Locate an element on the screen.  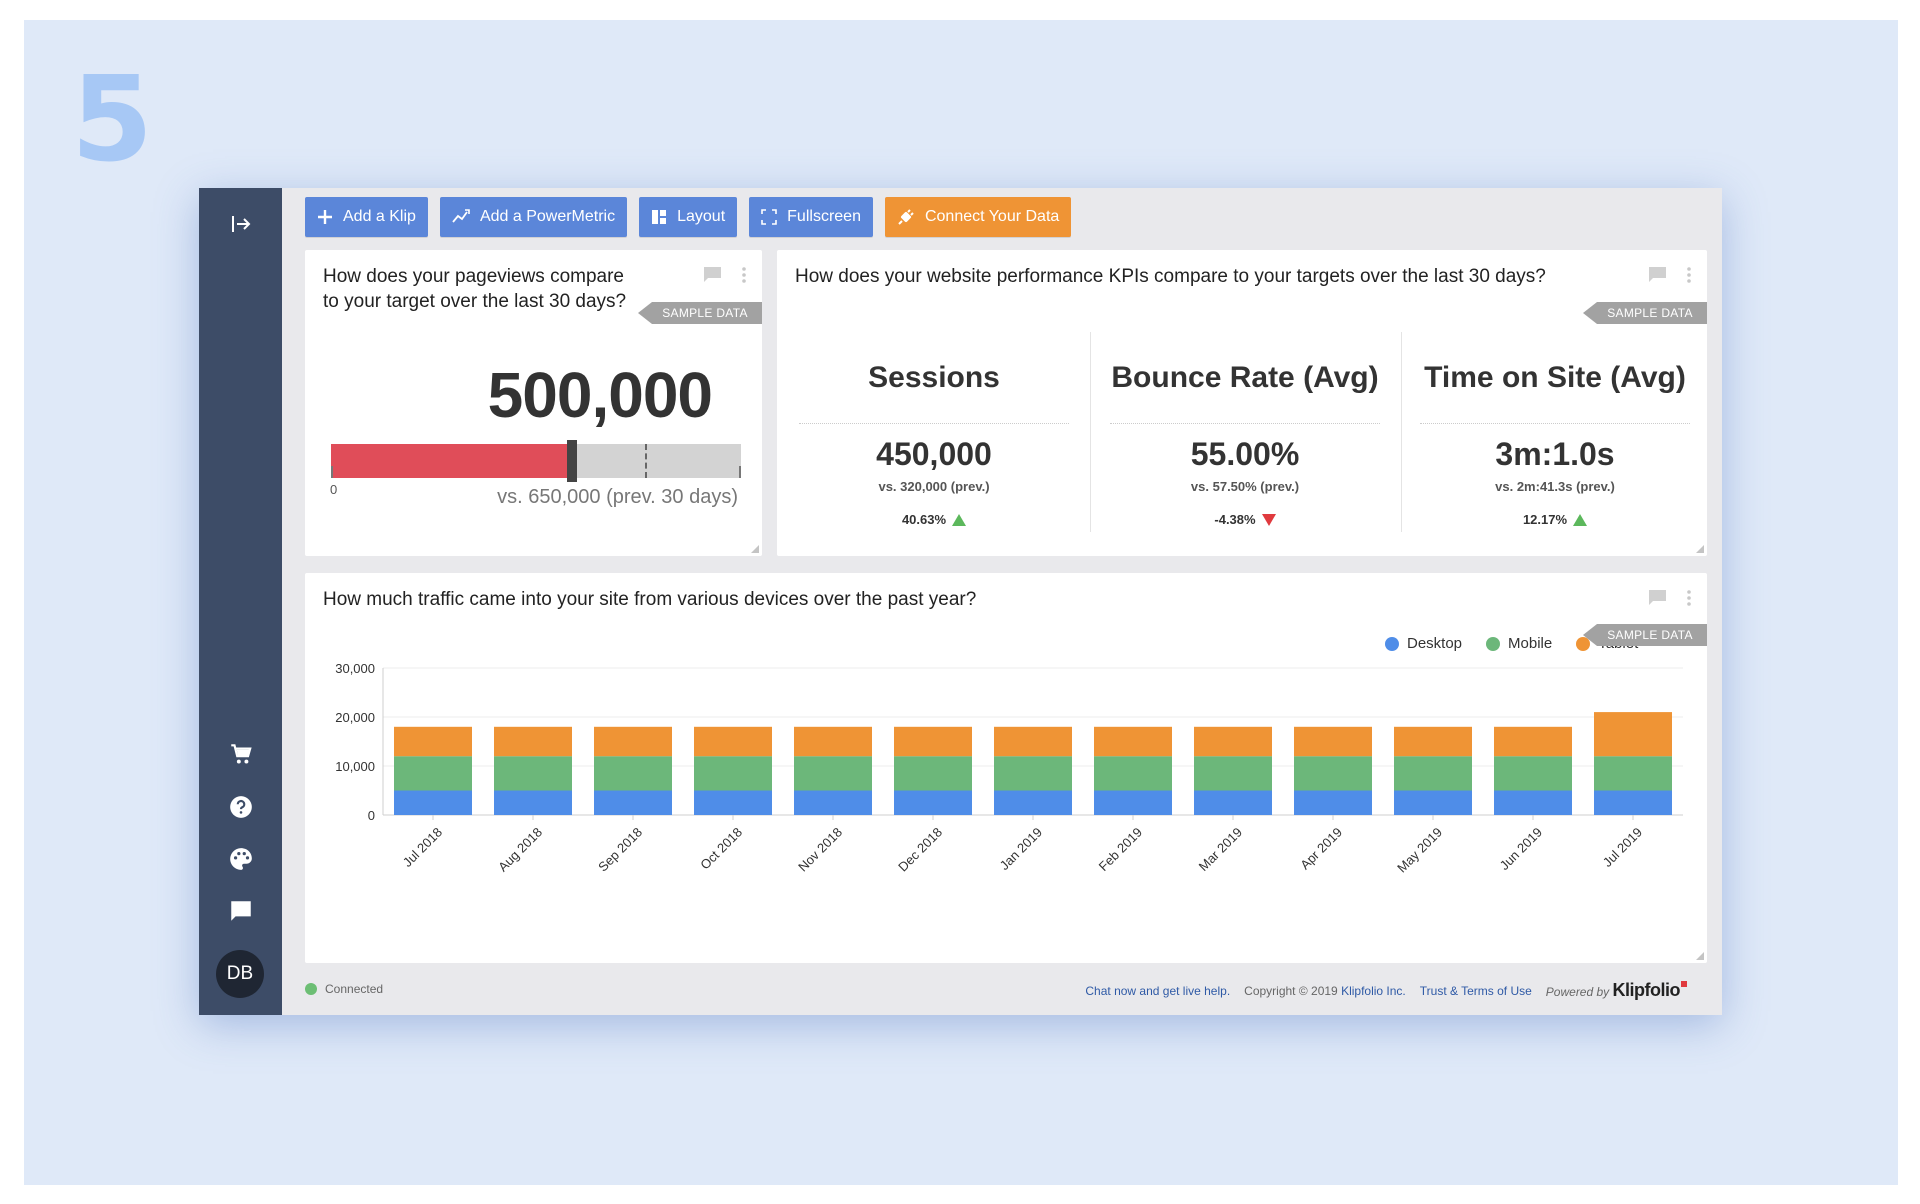
powered-by: Powered by Klipfolio is located at coordinates (1616, 990).